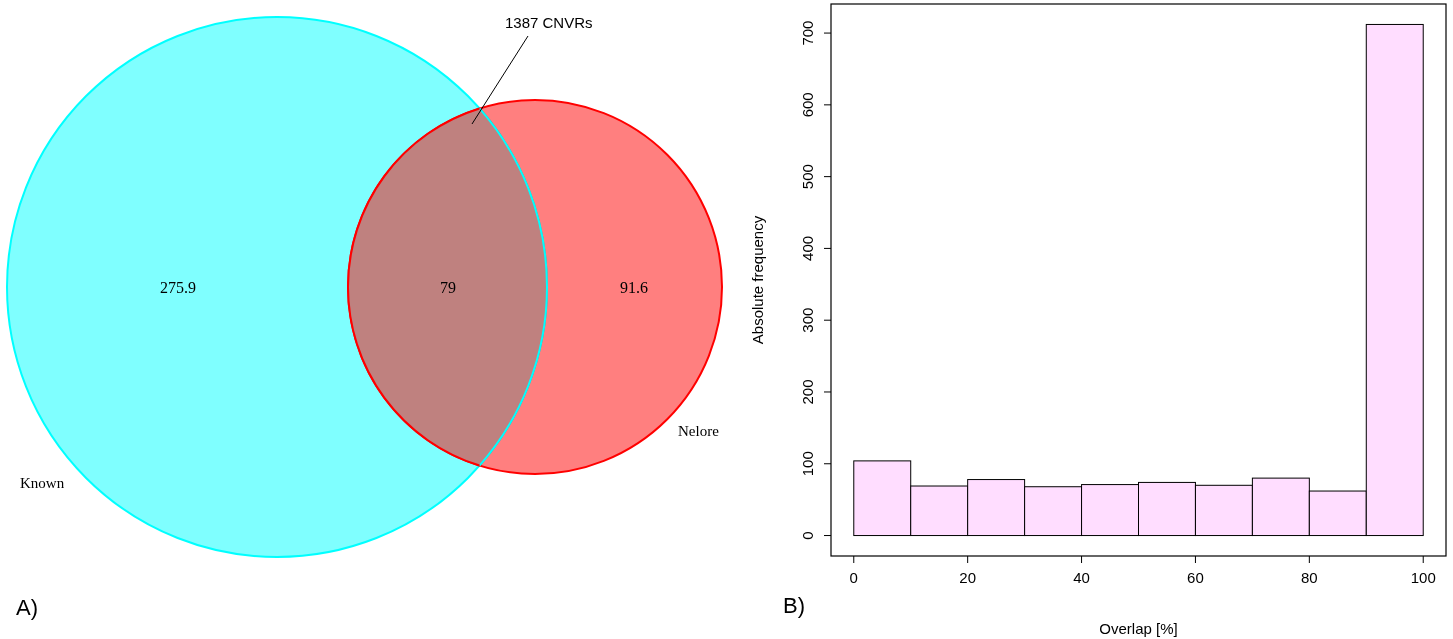  What do you see at coordinates (807, 248) in the screenshot?
I see `y-tick-label: 400` at bounding box center [807, 248].